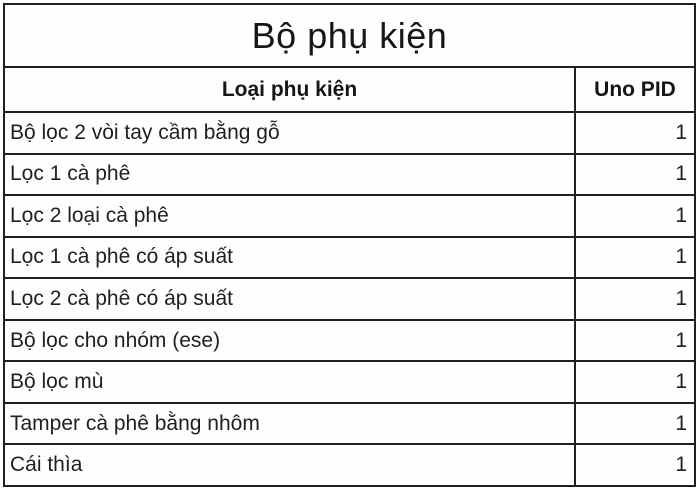  I want to click on table-row: Lọc 2 loại cà phê 1, so click(349, 215).